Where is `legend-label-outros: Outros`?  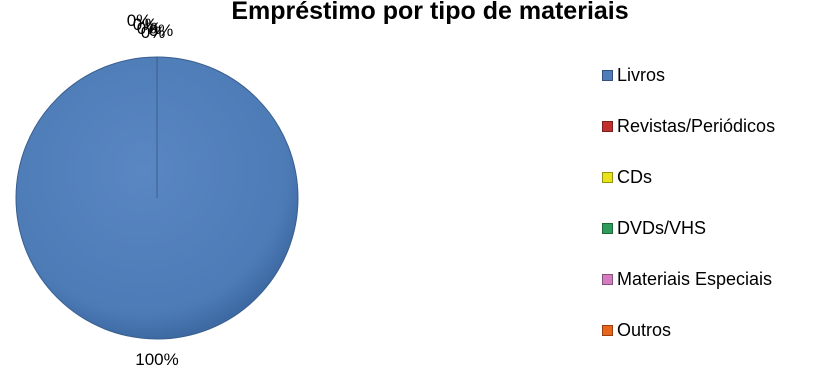
legend-label-outros: Outros is located at coordinates (644, 330).